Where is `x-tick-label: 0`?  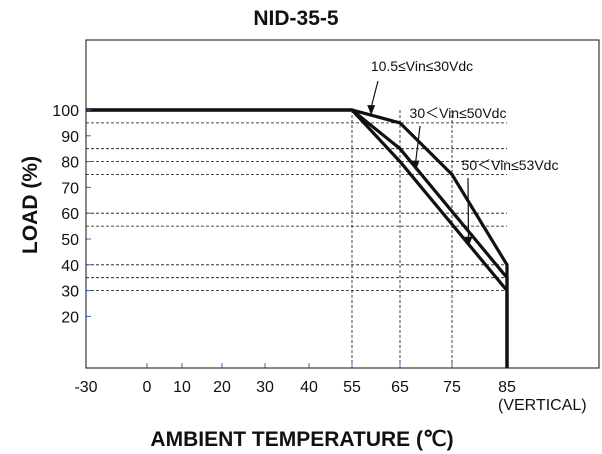
x-tick-label: 0 is located at coordinates (147, 387).